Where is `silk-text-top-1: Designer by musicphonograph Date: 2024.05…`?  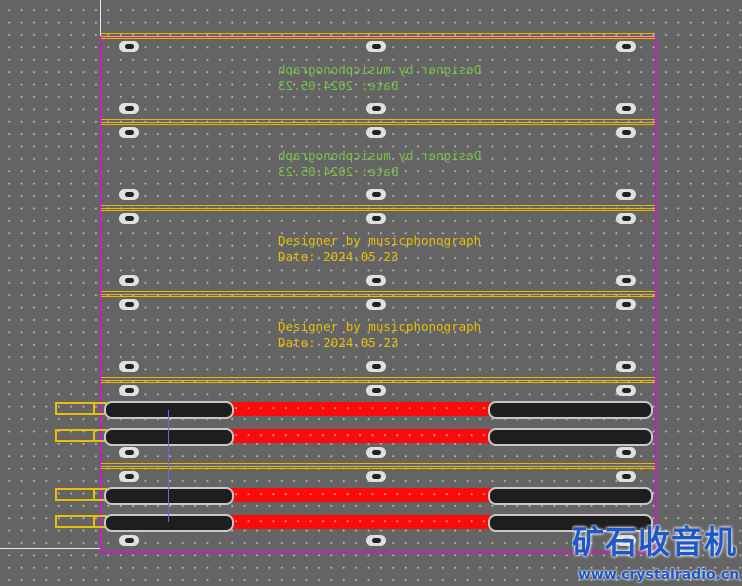 silk-text-top-1: Designer by musicphonograph Date: 2024.05… is located at coordinates (393, 249).